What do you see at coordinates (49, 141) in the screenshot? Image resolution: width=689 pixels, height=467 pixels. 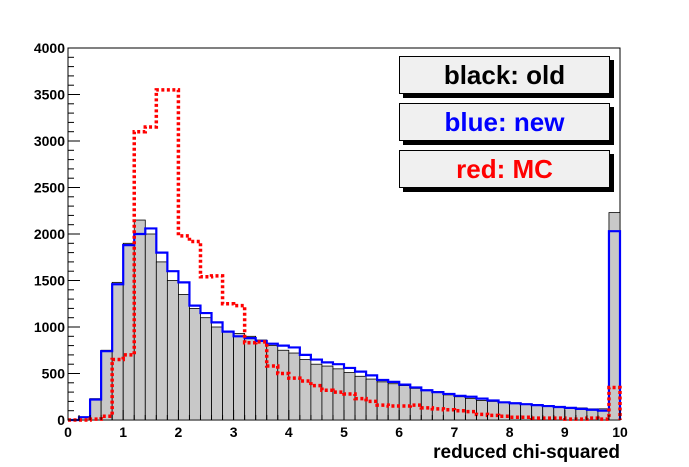 I see `y-tick-label-3000: 3000` at bounding box center [49, 141].